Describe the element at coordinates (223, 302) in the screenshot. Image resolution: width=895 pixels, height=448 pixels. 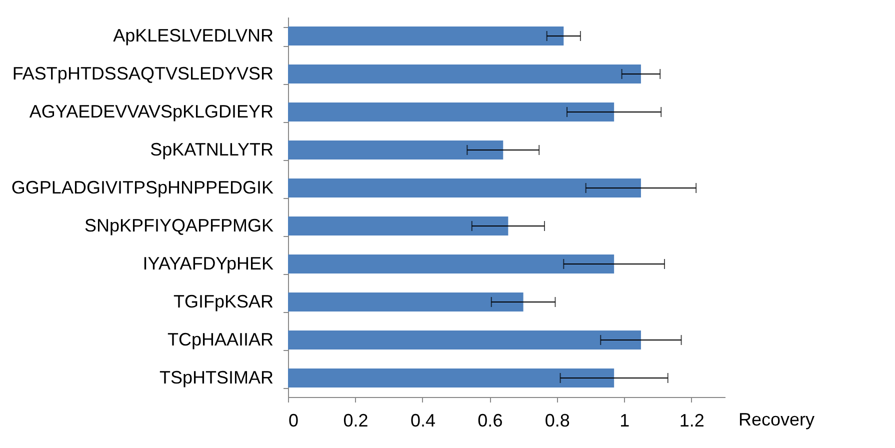
I see `y-tick-label: TGIFpKSAR` at that location.